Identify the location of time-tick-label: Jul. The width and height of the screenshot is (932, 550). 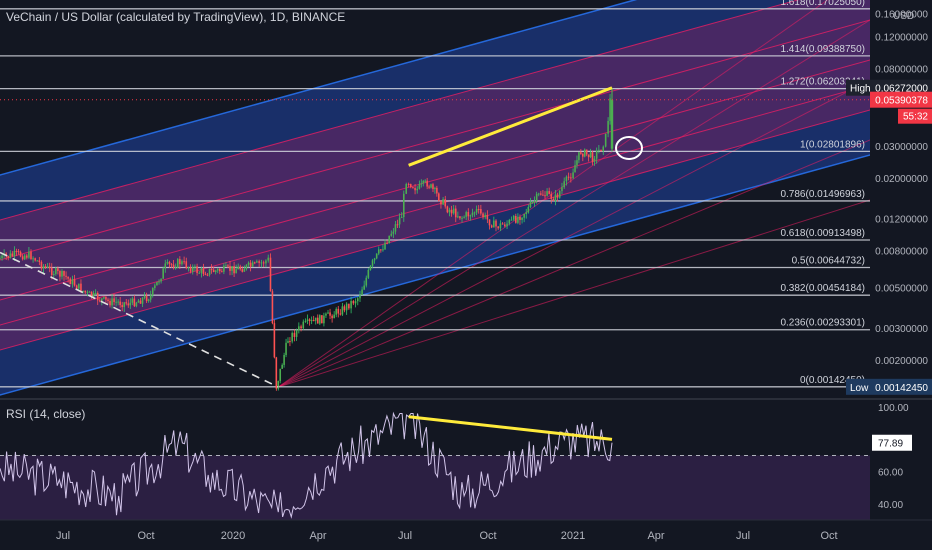
(63, 536).